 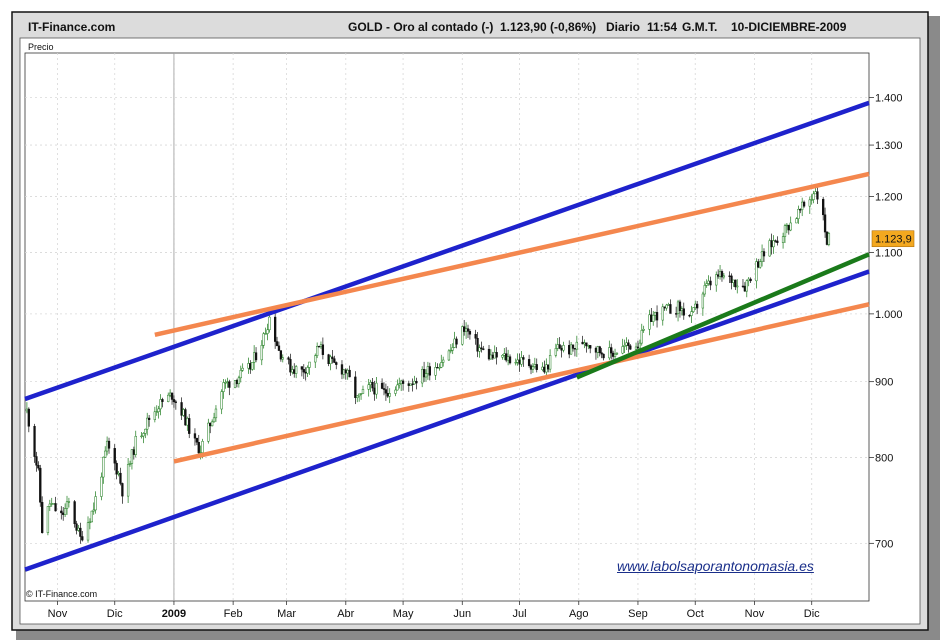 What do you see at coordinates (893, 239) in the screenshot?
I see `last-price-box` at bounding box center [893, 239].